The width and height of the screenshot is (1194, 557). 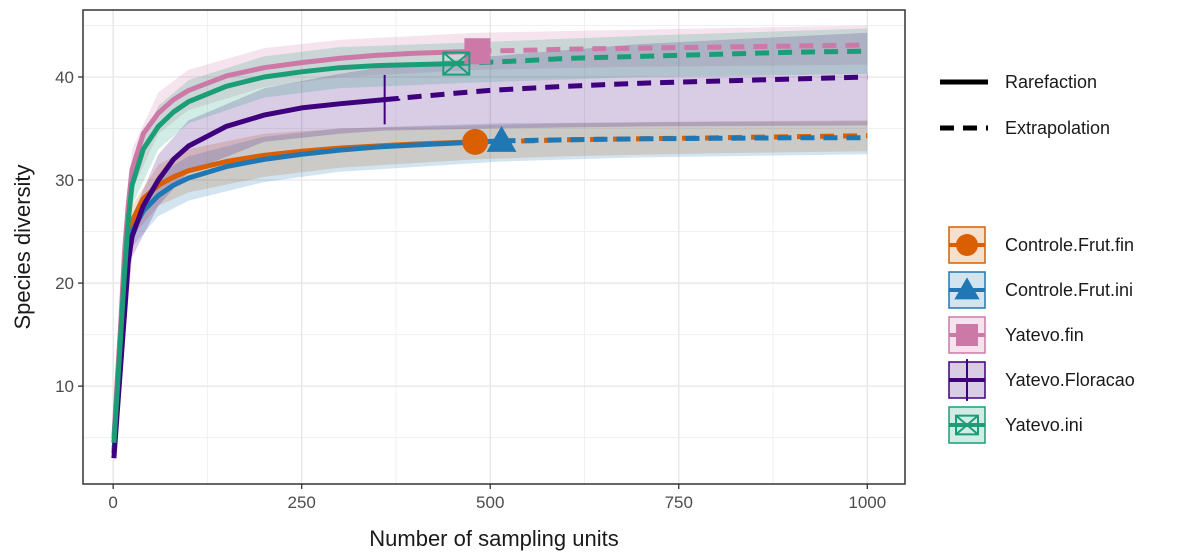 I want to click on x-tick-label: 0, so click(x=112, y=502).